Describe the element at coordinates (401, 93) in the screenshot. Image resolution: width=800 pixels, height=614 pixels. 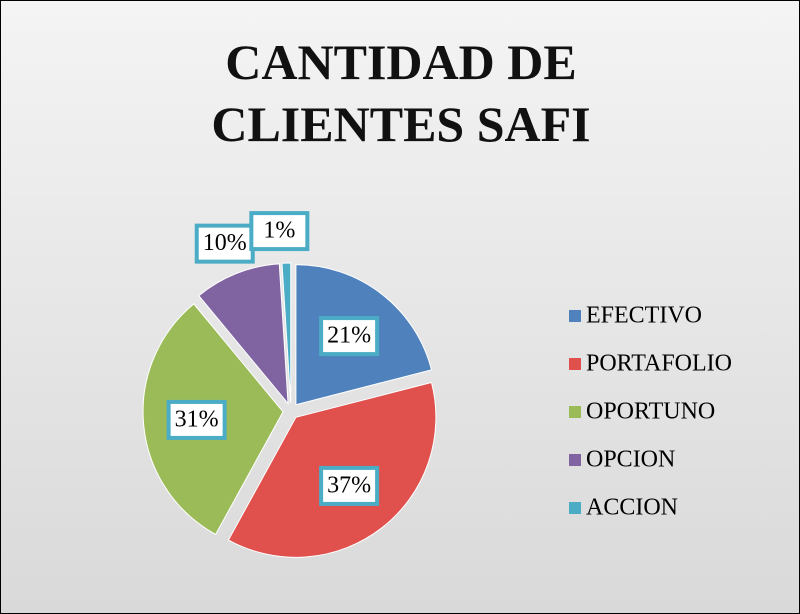
I see `chart-title: CANTIDAD DE CLIENTES SAFI` at that location.